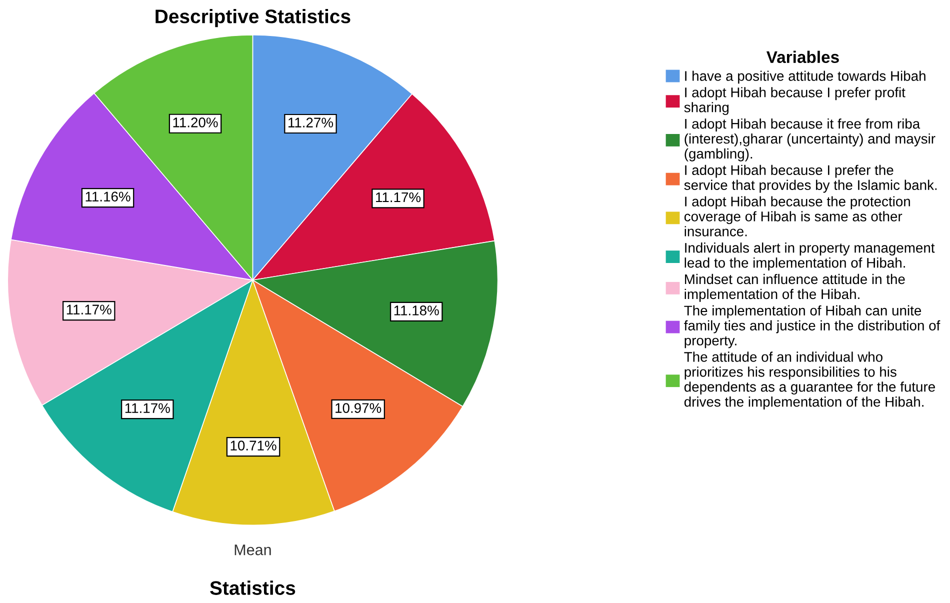 The width and height of the screenshot is (950, 603). I want to click on data-label: 11.20%, so click(195, 123).